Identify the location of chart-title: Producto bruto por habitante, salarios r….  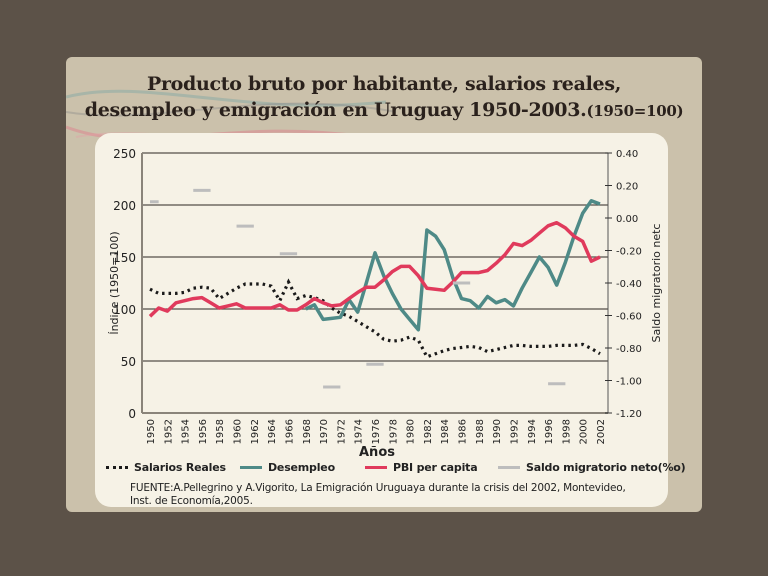
(384, 97).